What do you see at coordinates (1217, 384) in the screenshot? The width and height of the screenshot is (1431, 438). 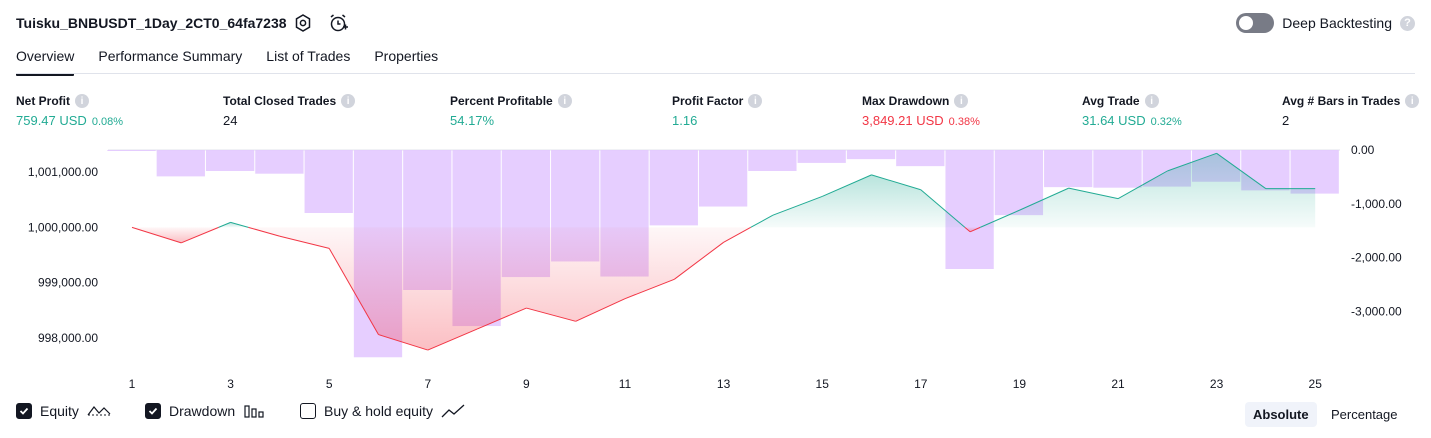 I see `x-axis-tick-label: 23` at bounding box center [1217, 384].